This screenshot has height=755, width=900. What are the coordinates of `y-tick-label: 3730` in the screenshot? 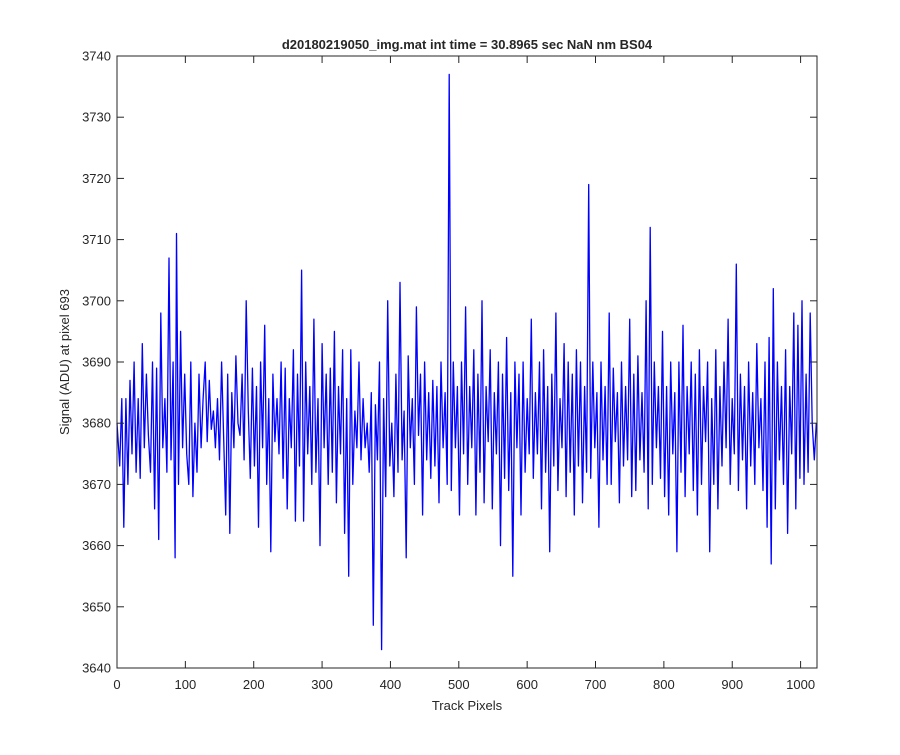 It's located at (96, 117).